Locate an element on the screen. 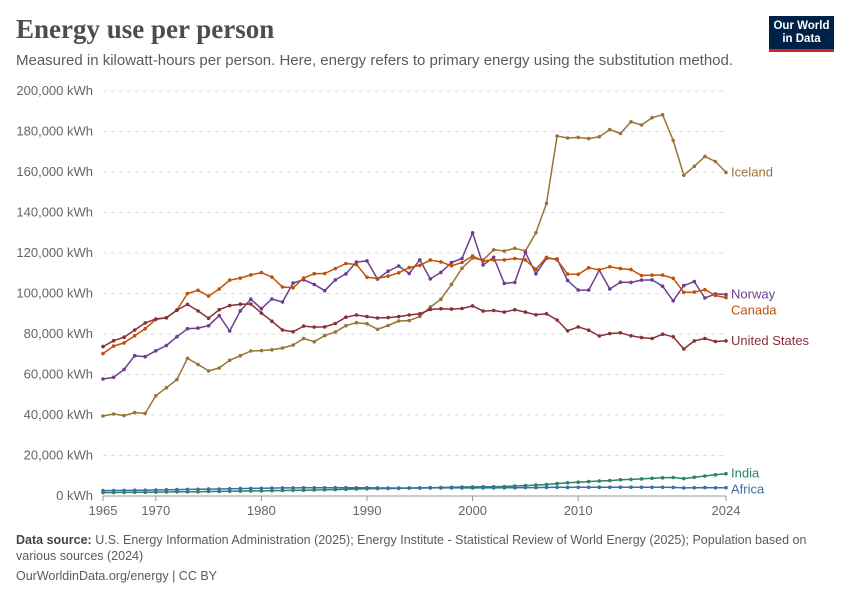 The width and height of the screenshot is (850, 600). series-label-united-states: United States is located at coordinates (770, 340).